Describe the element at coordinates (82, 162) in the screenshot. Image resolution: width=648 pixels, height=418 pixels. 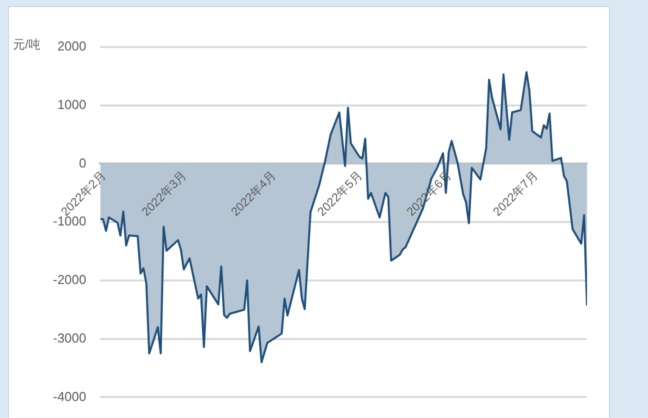
I see `y-tick-label: 0` at that location.